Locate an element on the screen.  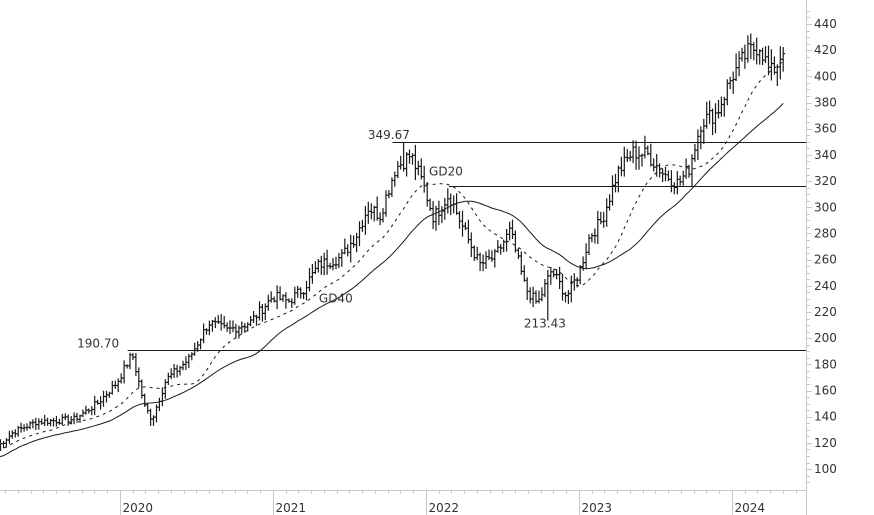
annotation-label: GD20 is located at coordinates (446, 171).